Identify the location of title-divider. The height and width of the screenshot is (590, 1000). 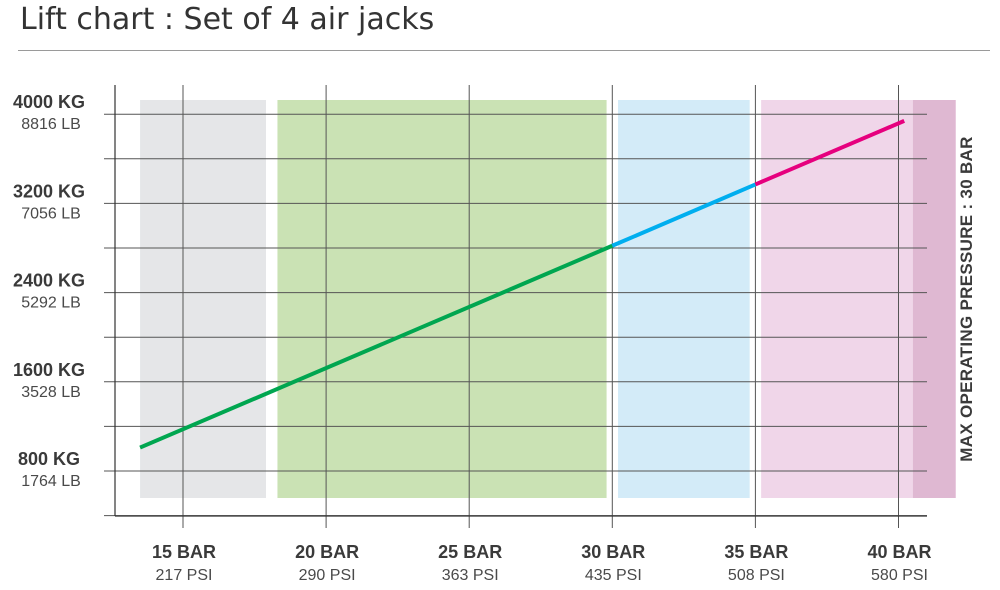
(504, 50).